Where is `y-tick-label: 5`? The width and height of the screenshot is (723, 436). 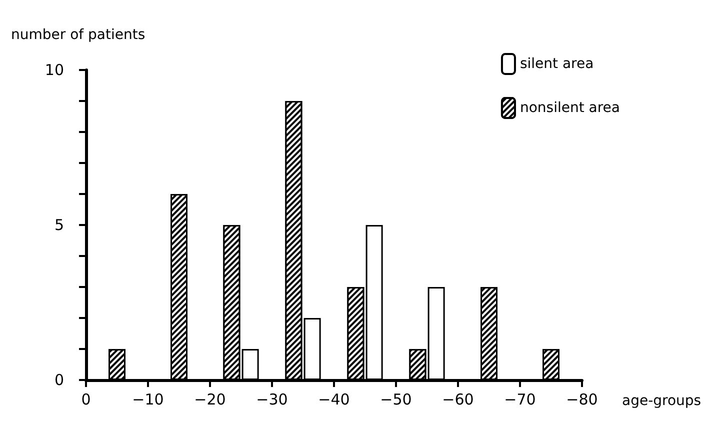 y-tick-label: 5 is located at coordinates (59, 225).